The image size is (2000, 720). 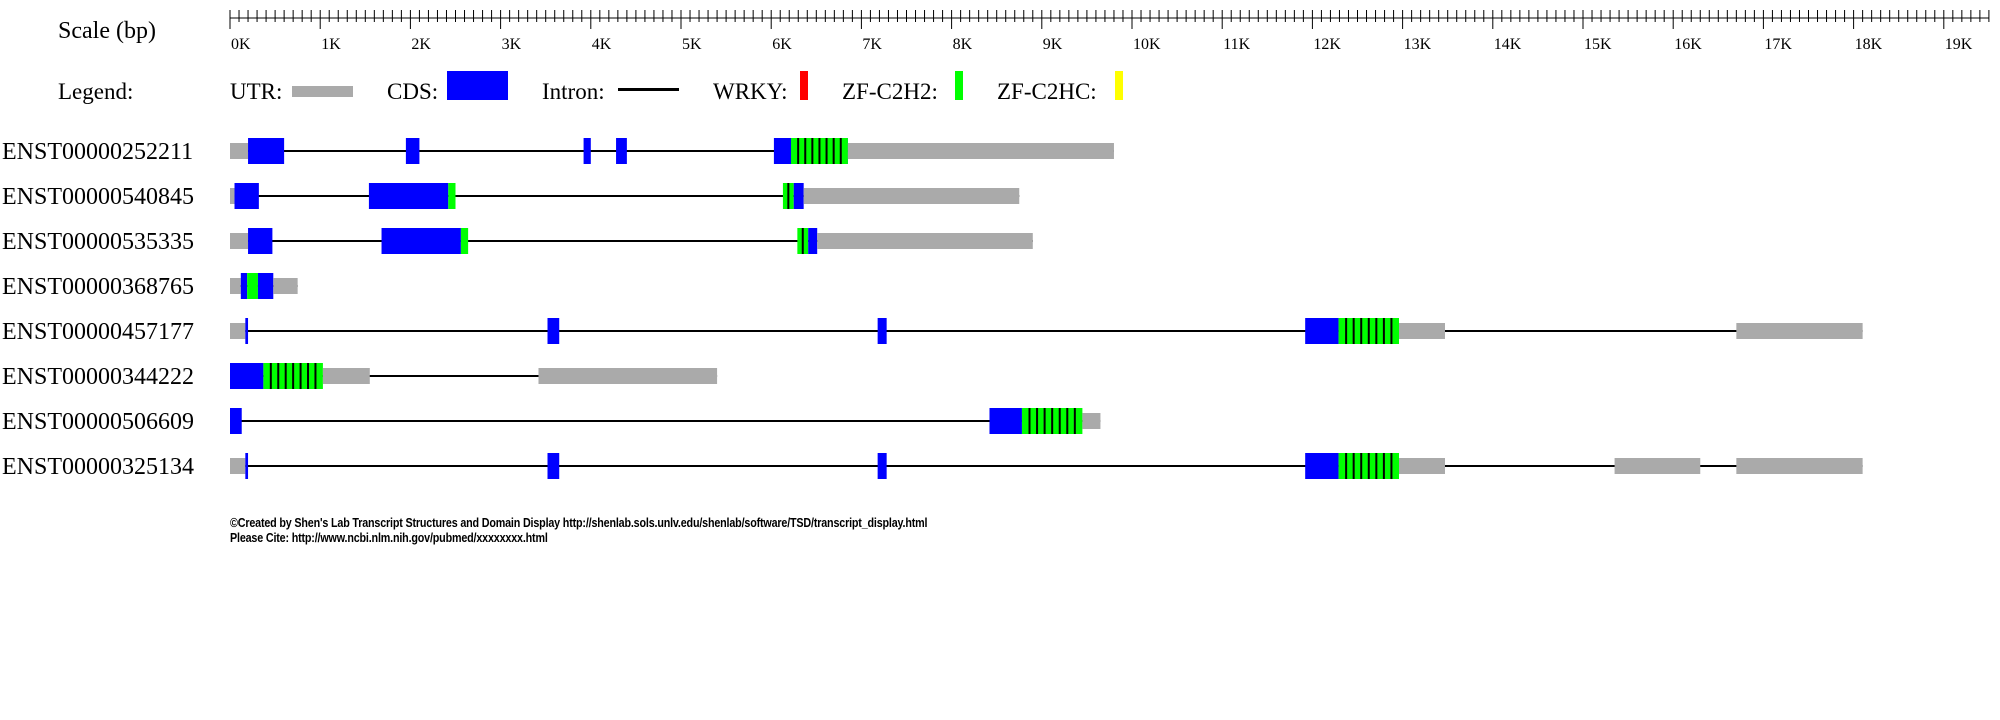 What do you see at coordinates (692, 44) in the screenshot?
I see `scale-tick-label: 5K` at bounding box center [692, 44].